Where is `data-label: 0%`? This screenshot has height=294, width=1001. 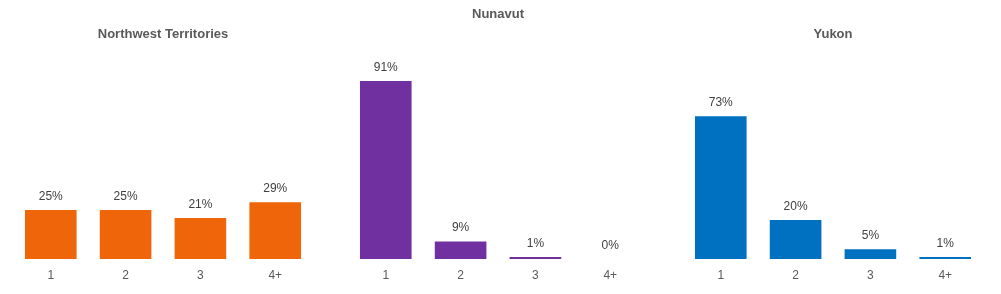
data-label: 0% is located at coordinates (610, 245).